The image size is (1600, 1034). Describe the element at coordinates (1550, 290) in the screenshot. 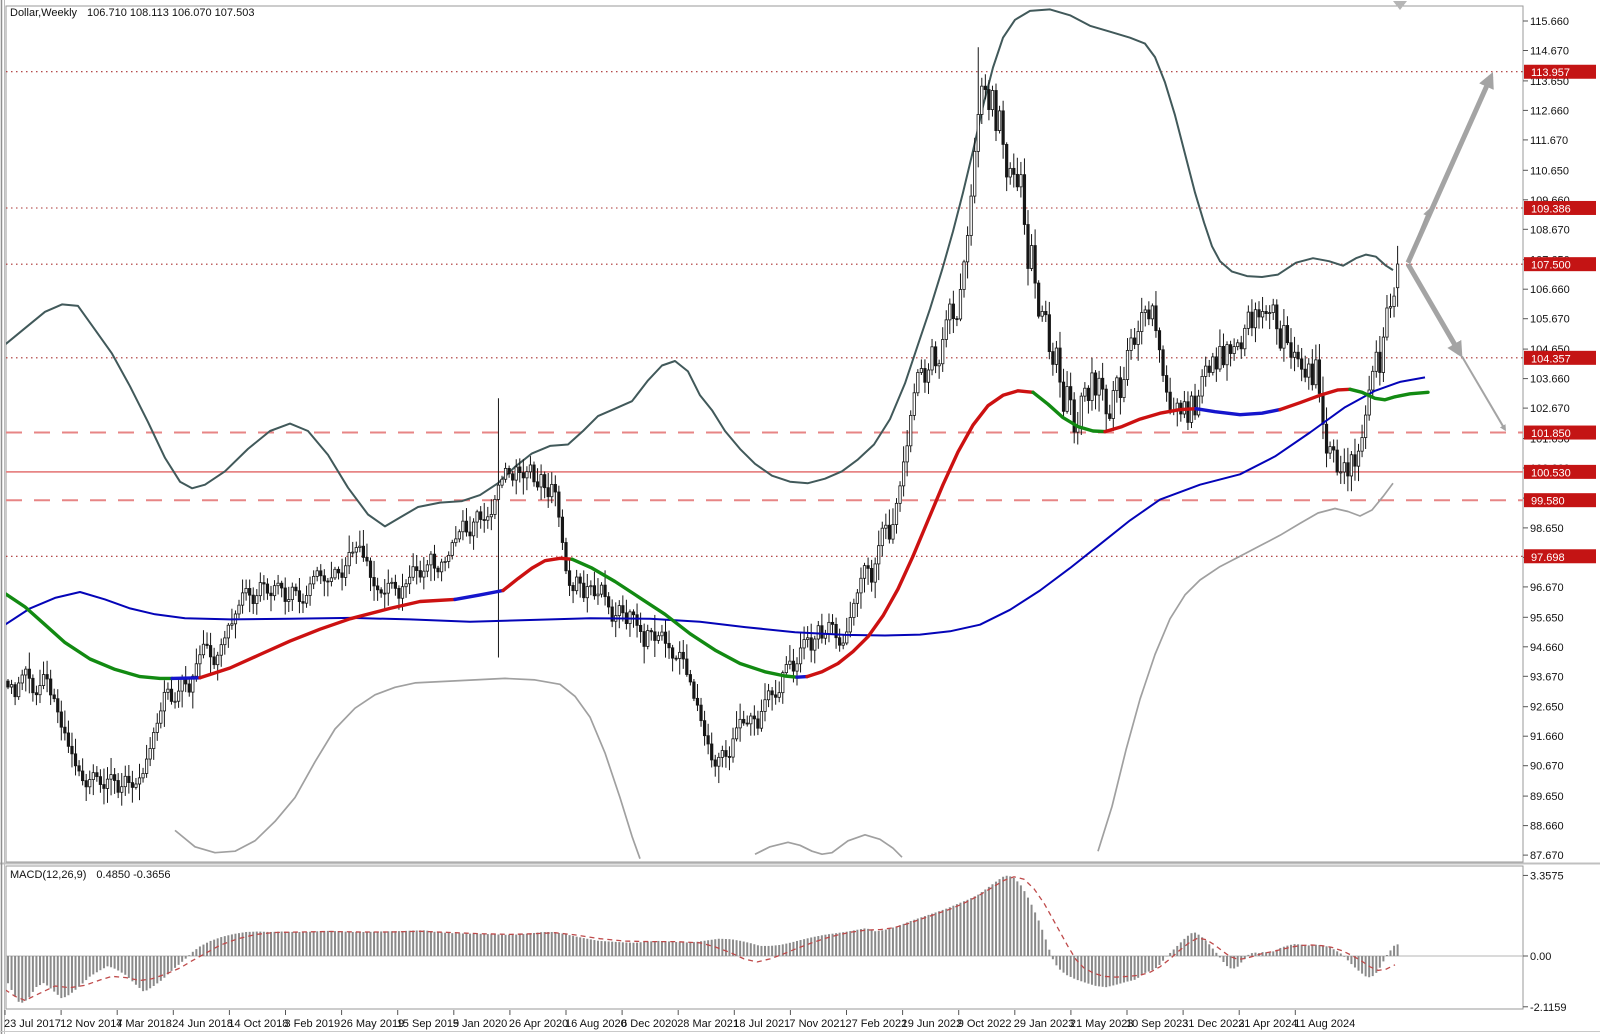

I see `svg-text: 106.660` at that location.